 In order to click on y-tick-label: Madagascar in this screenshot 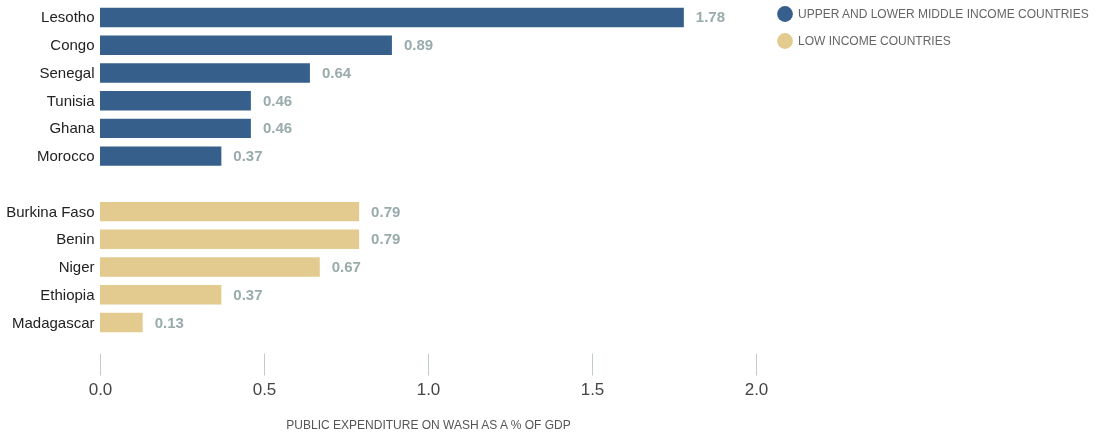, I will do `click(53, 322)`.